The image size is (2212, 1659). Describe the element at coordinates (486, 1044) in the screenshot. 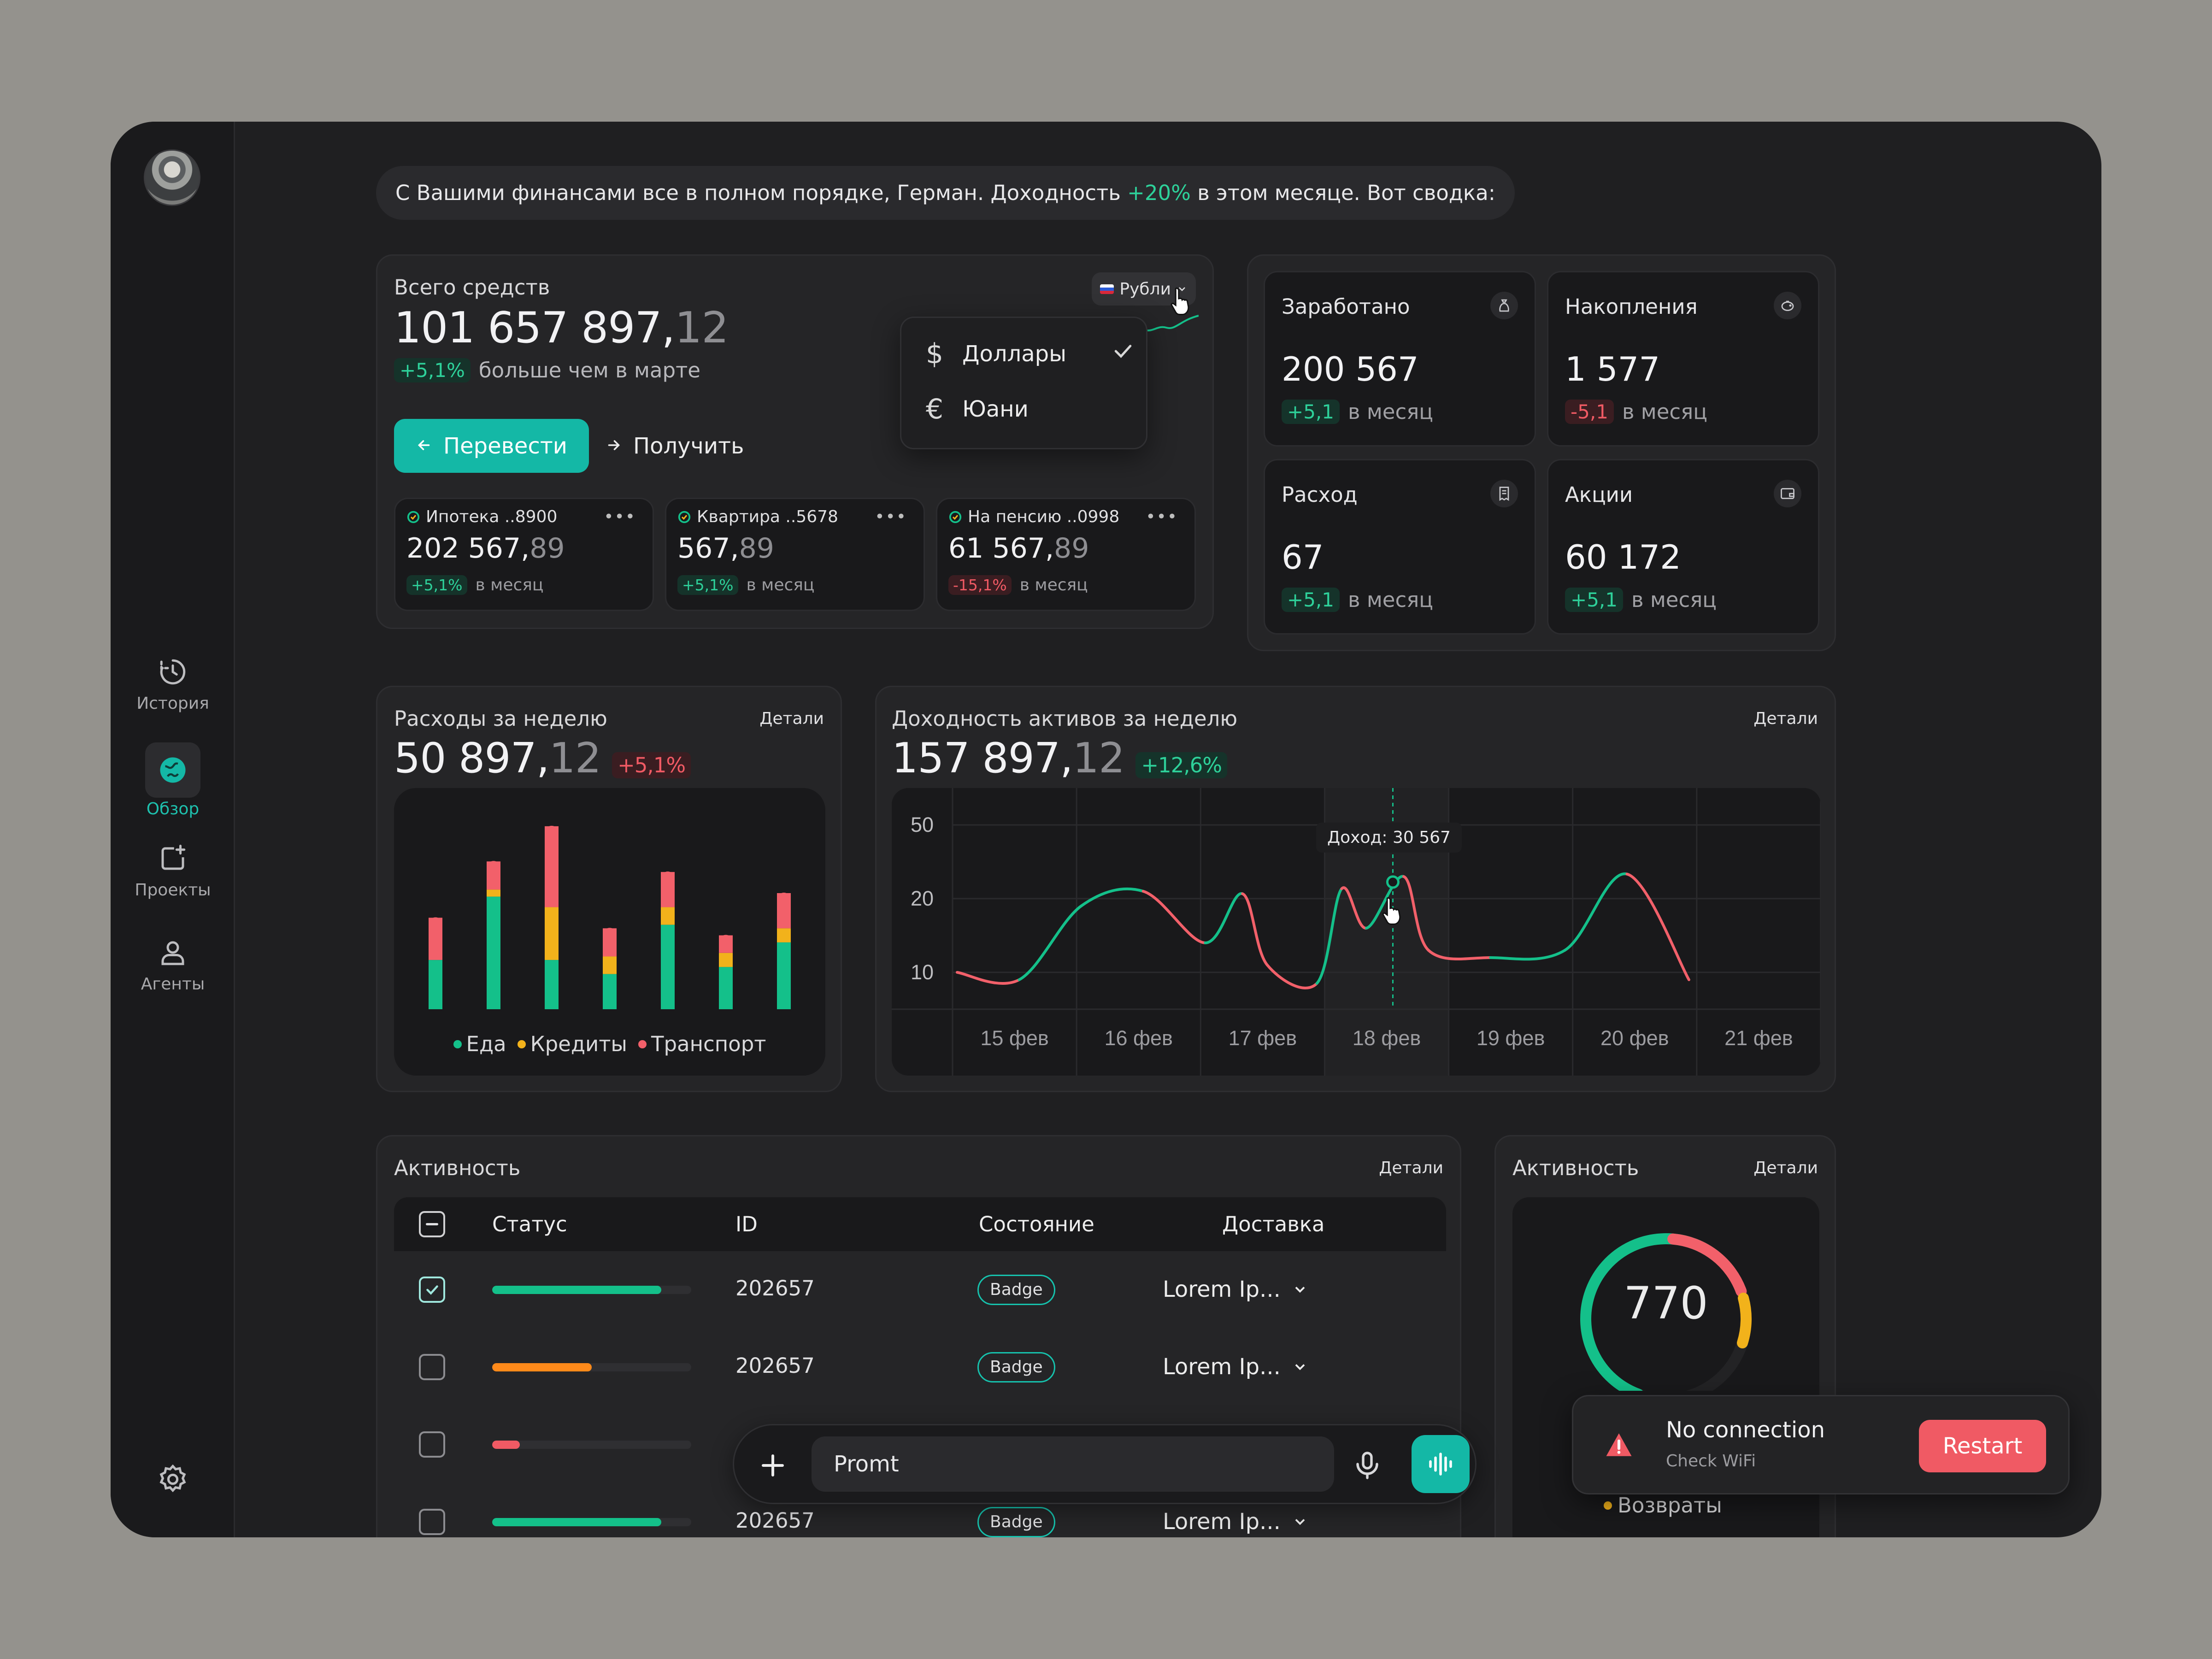

I see `legend-label: Еда` at that location.